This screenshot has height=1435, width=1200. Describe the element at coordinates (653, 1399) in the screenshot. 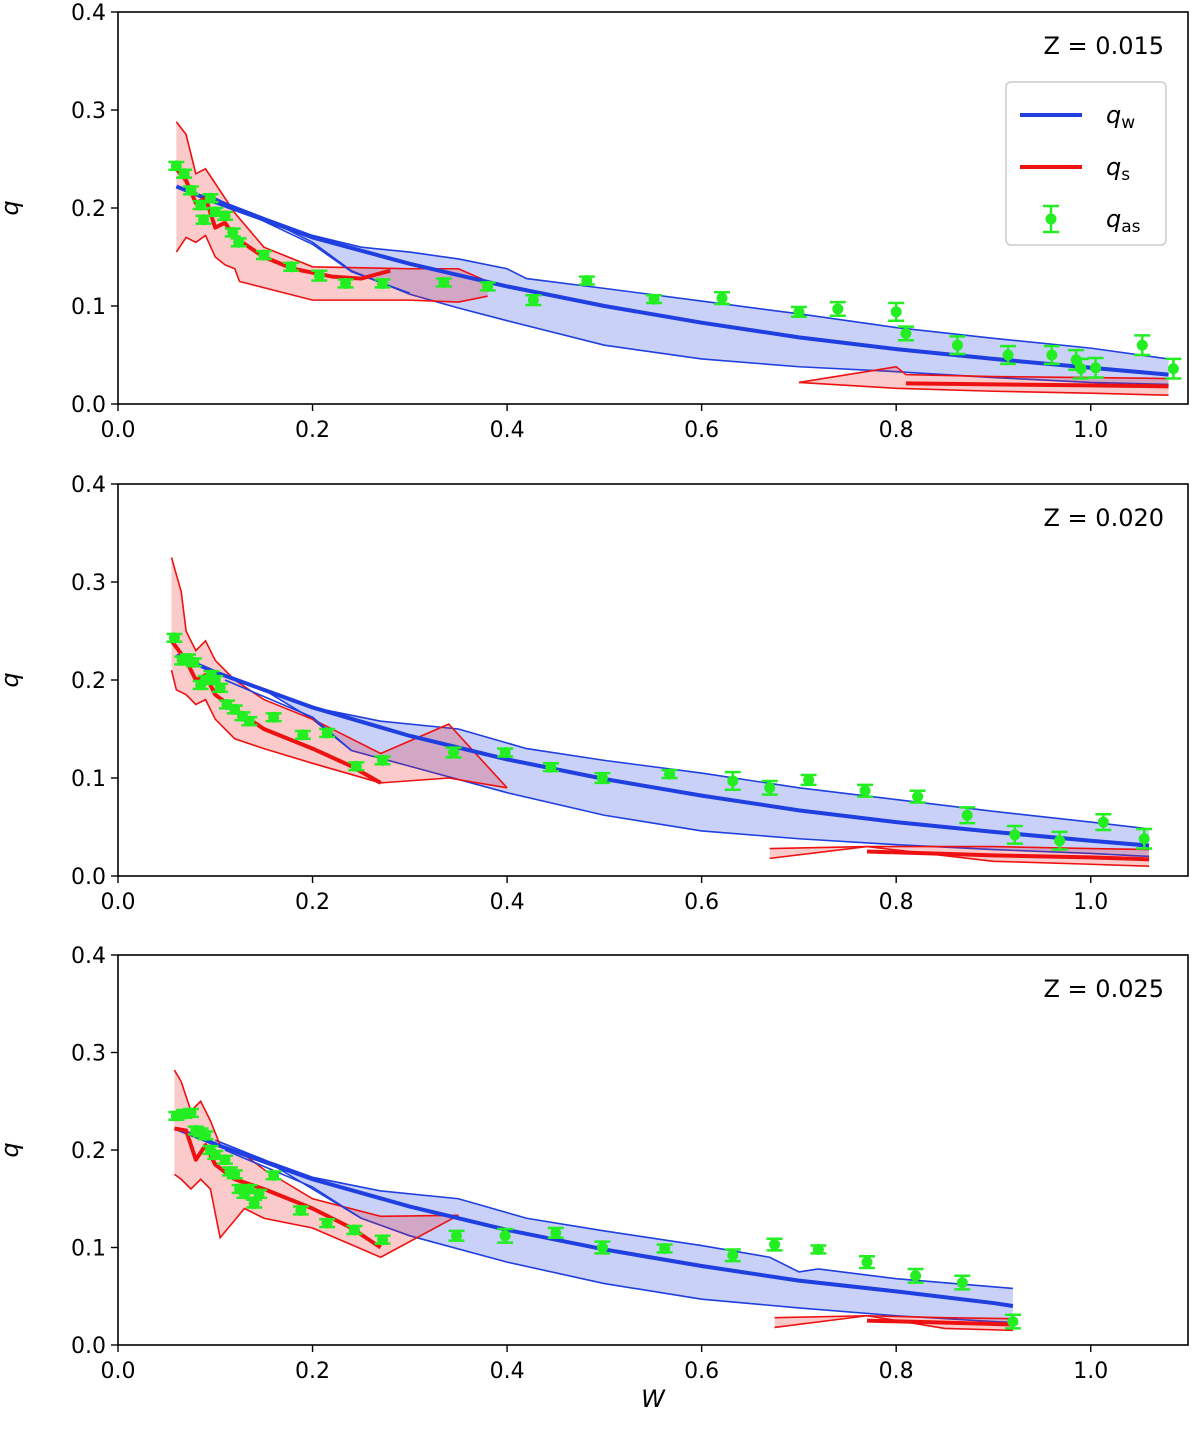

I see `x-axis-title: W` at that location.